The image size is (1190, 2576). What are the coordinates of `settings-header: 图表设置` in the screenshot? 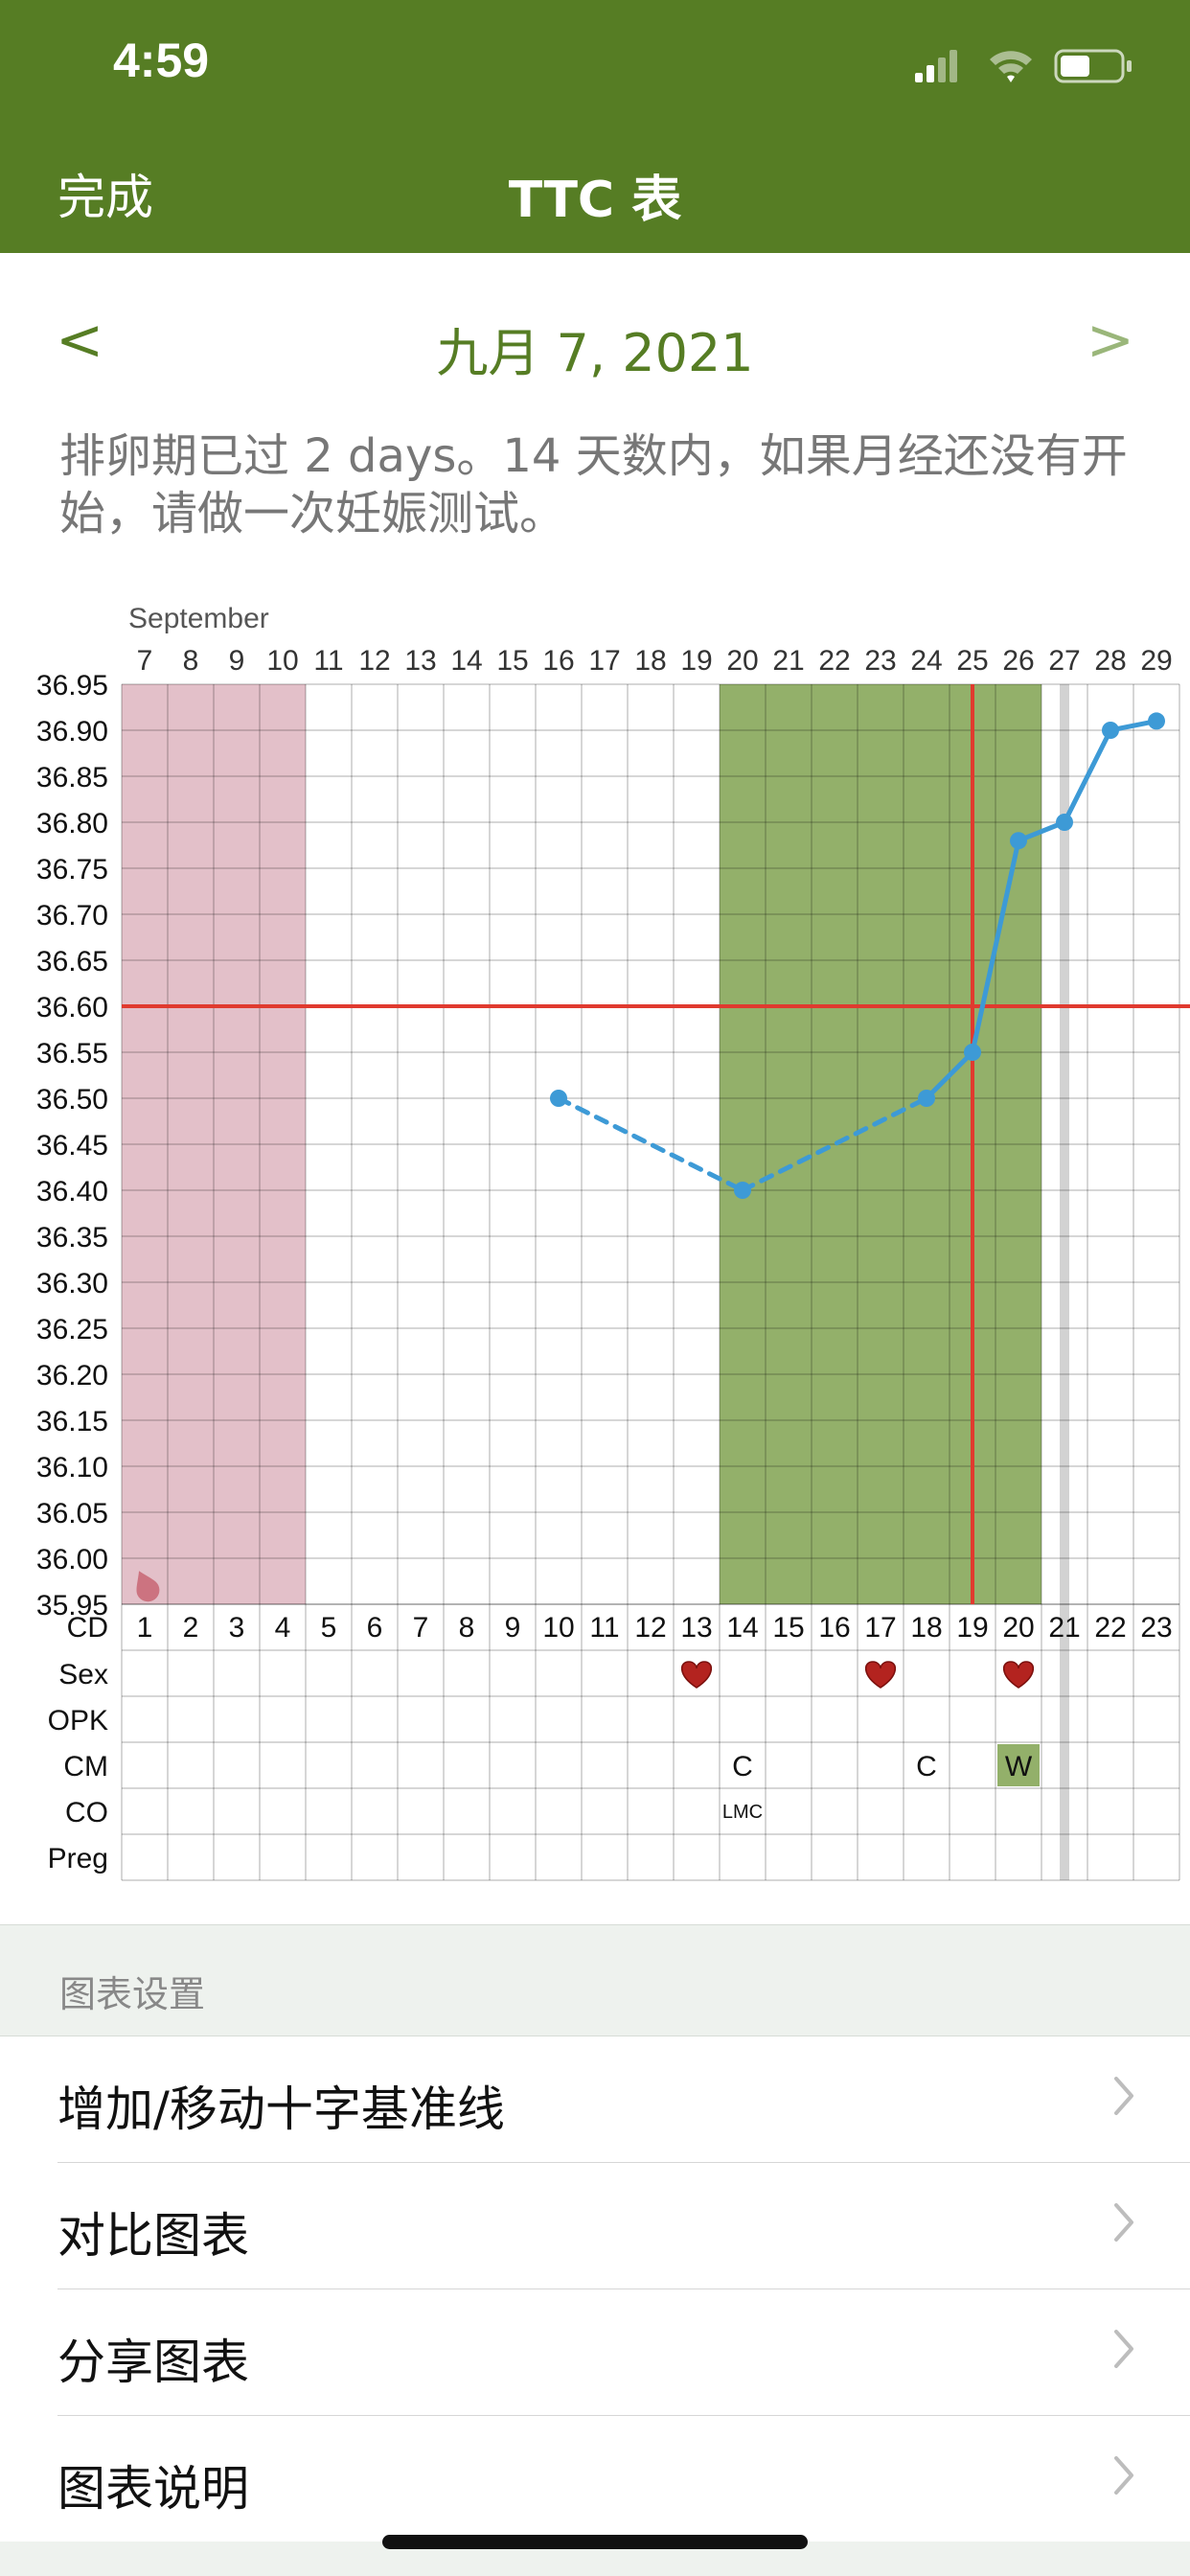 It's located at (132, 1994).